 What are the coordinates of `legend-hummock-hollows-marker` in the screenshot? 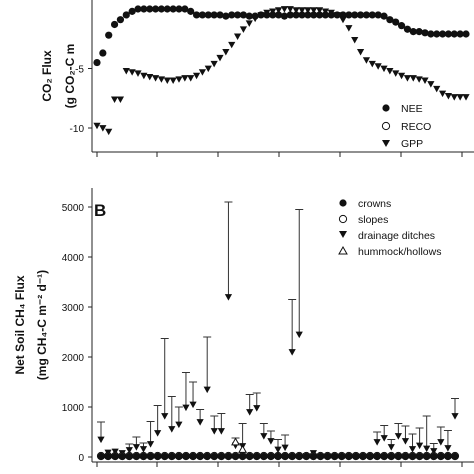 It's located at (343, 250).